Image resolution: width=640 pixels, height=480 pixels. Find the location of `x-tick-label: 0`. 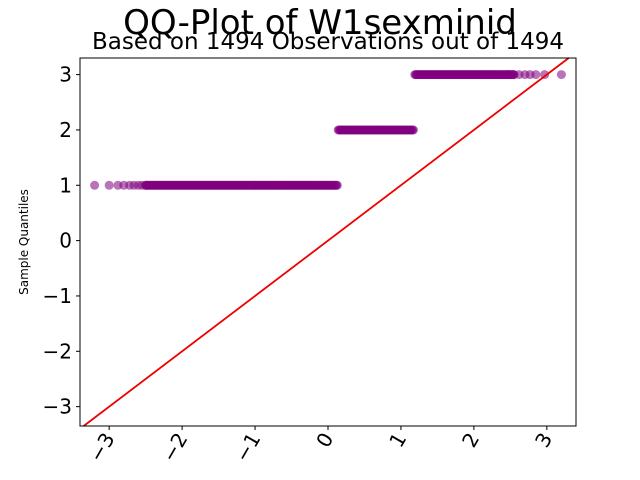

x-tick-label: 0 is located at coordinates (324, 440).